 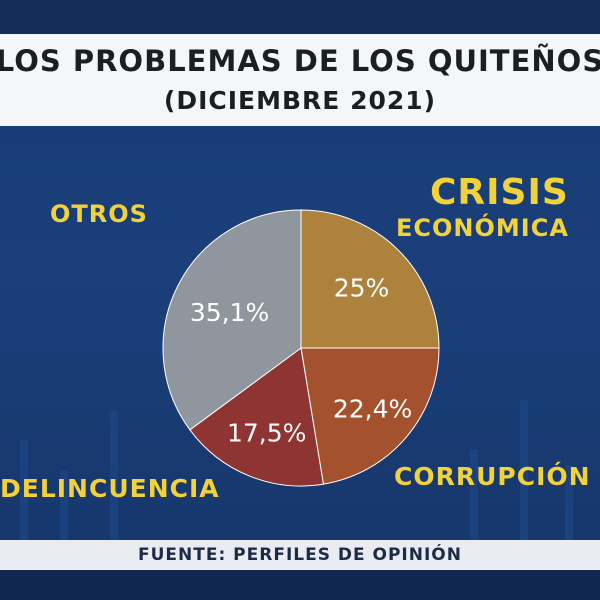 I want to click on pie-slice-otros, so click(x=232, y=320).